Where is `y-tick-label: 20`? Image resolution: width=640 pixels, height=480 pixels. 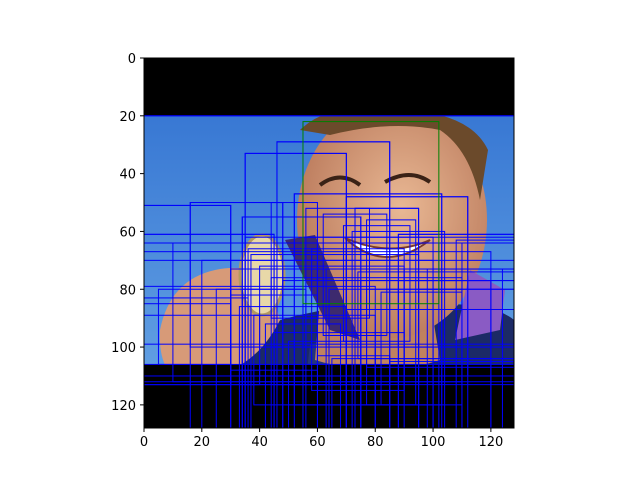 y-tick-label: 20 is located at coordinates (127, 117).